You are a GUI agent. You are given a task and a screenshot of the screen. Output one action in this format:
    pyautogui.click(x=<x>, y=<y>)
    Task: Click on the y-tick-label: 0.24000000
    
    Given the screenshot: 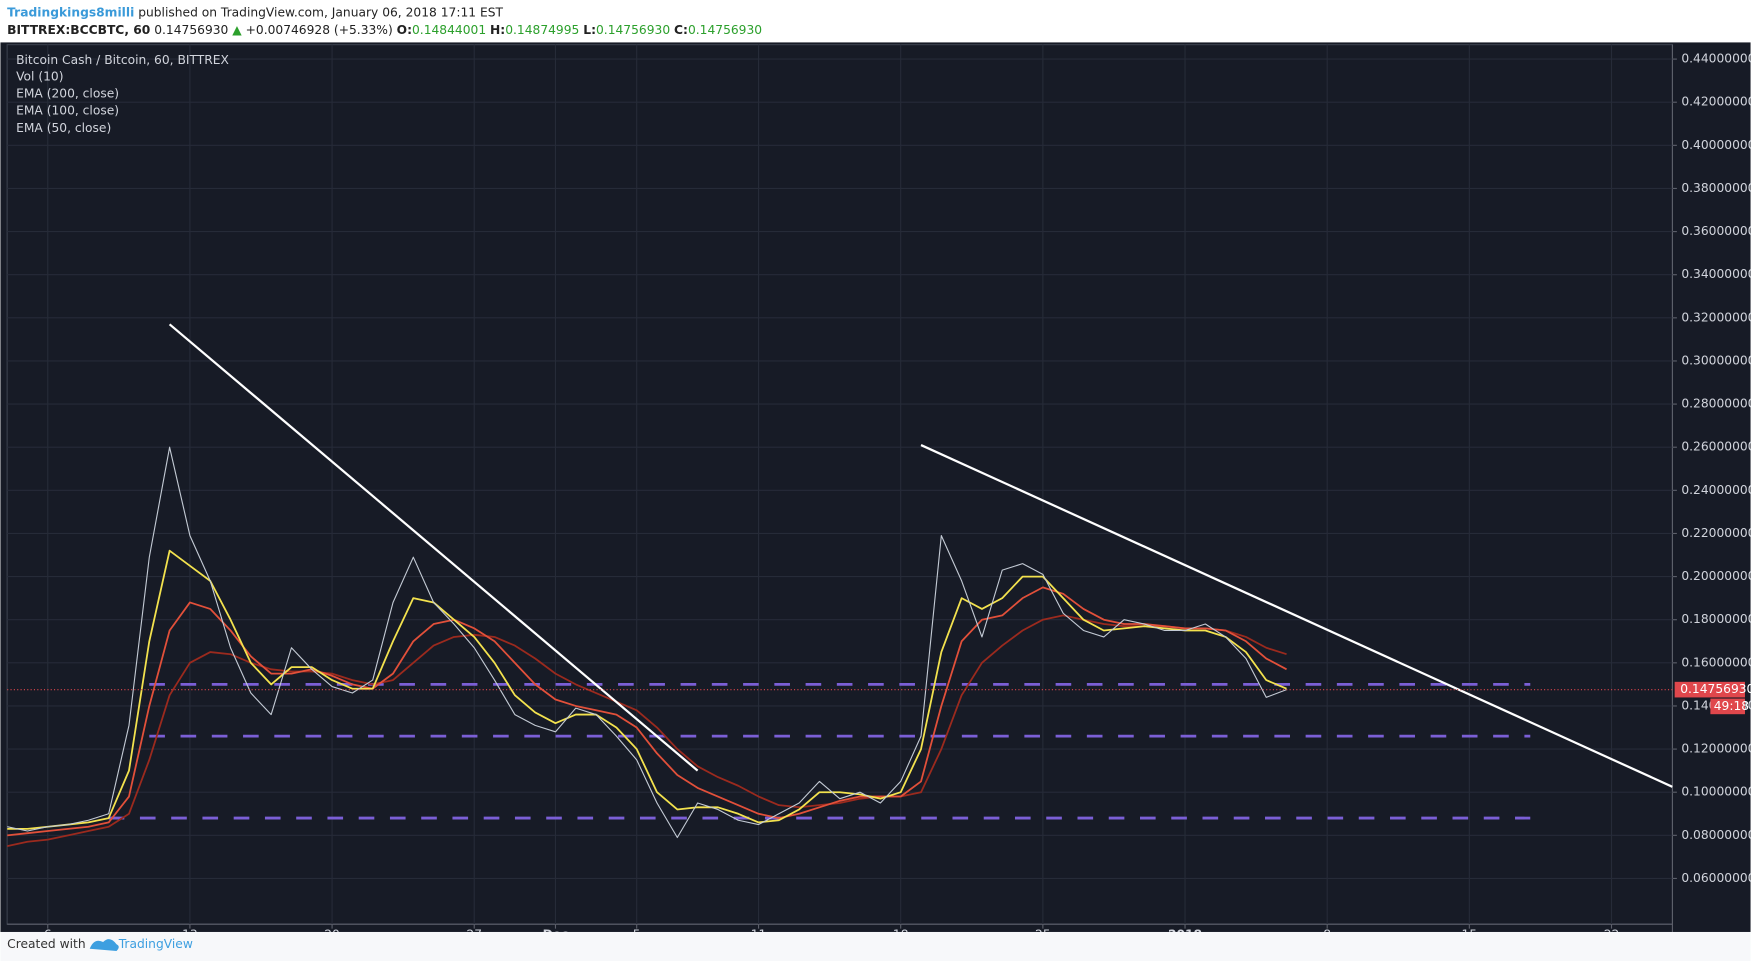 What is the action you would take?
    pyautogui.click(x=1716, y=490)
    